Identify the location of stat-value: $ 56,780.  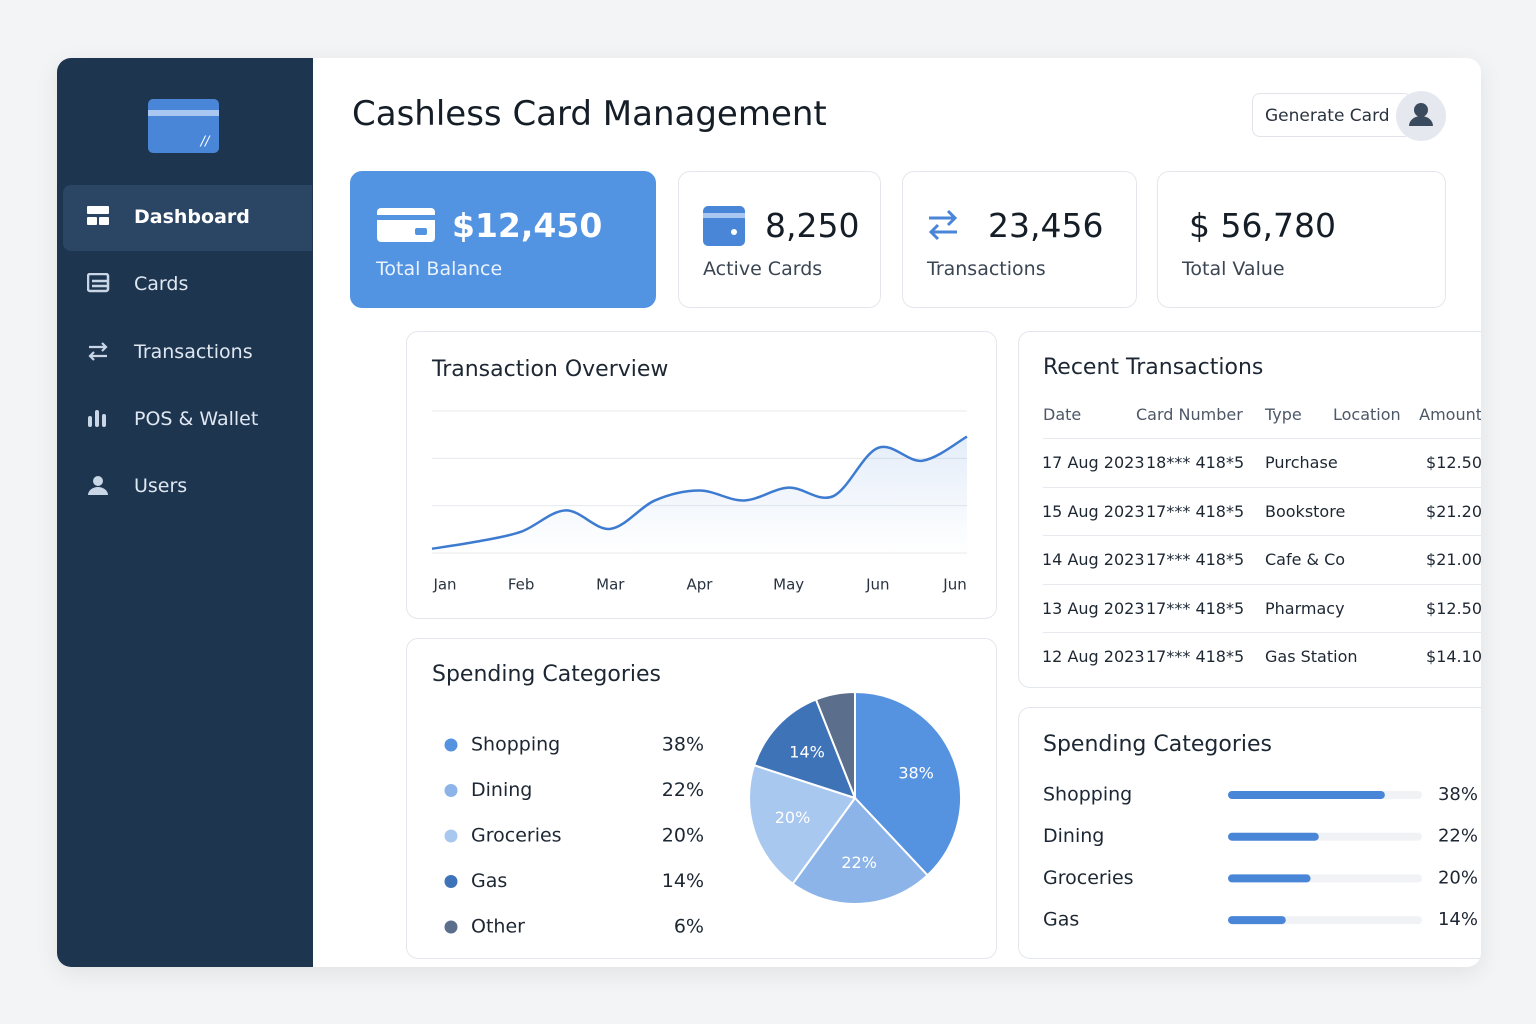
(1262, 225).